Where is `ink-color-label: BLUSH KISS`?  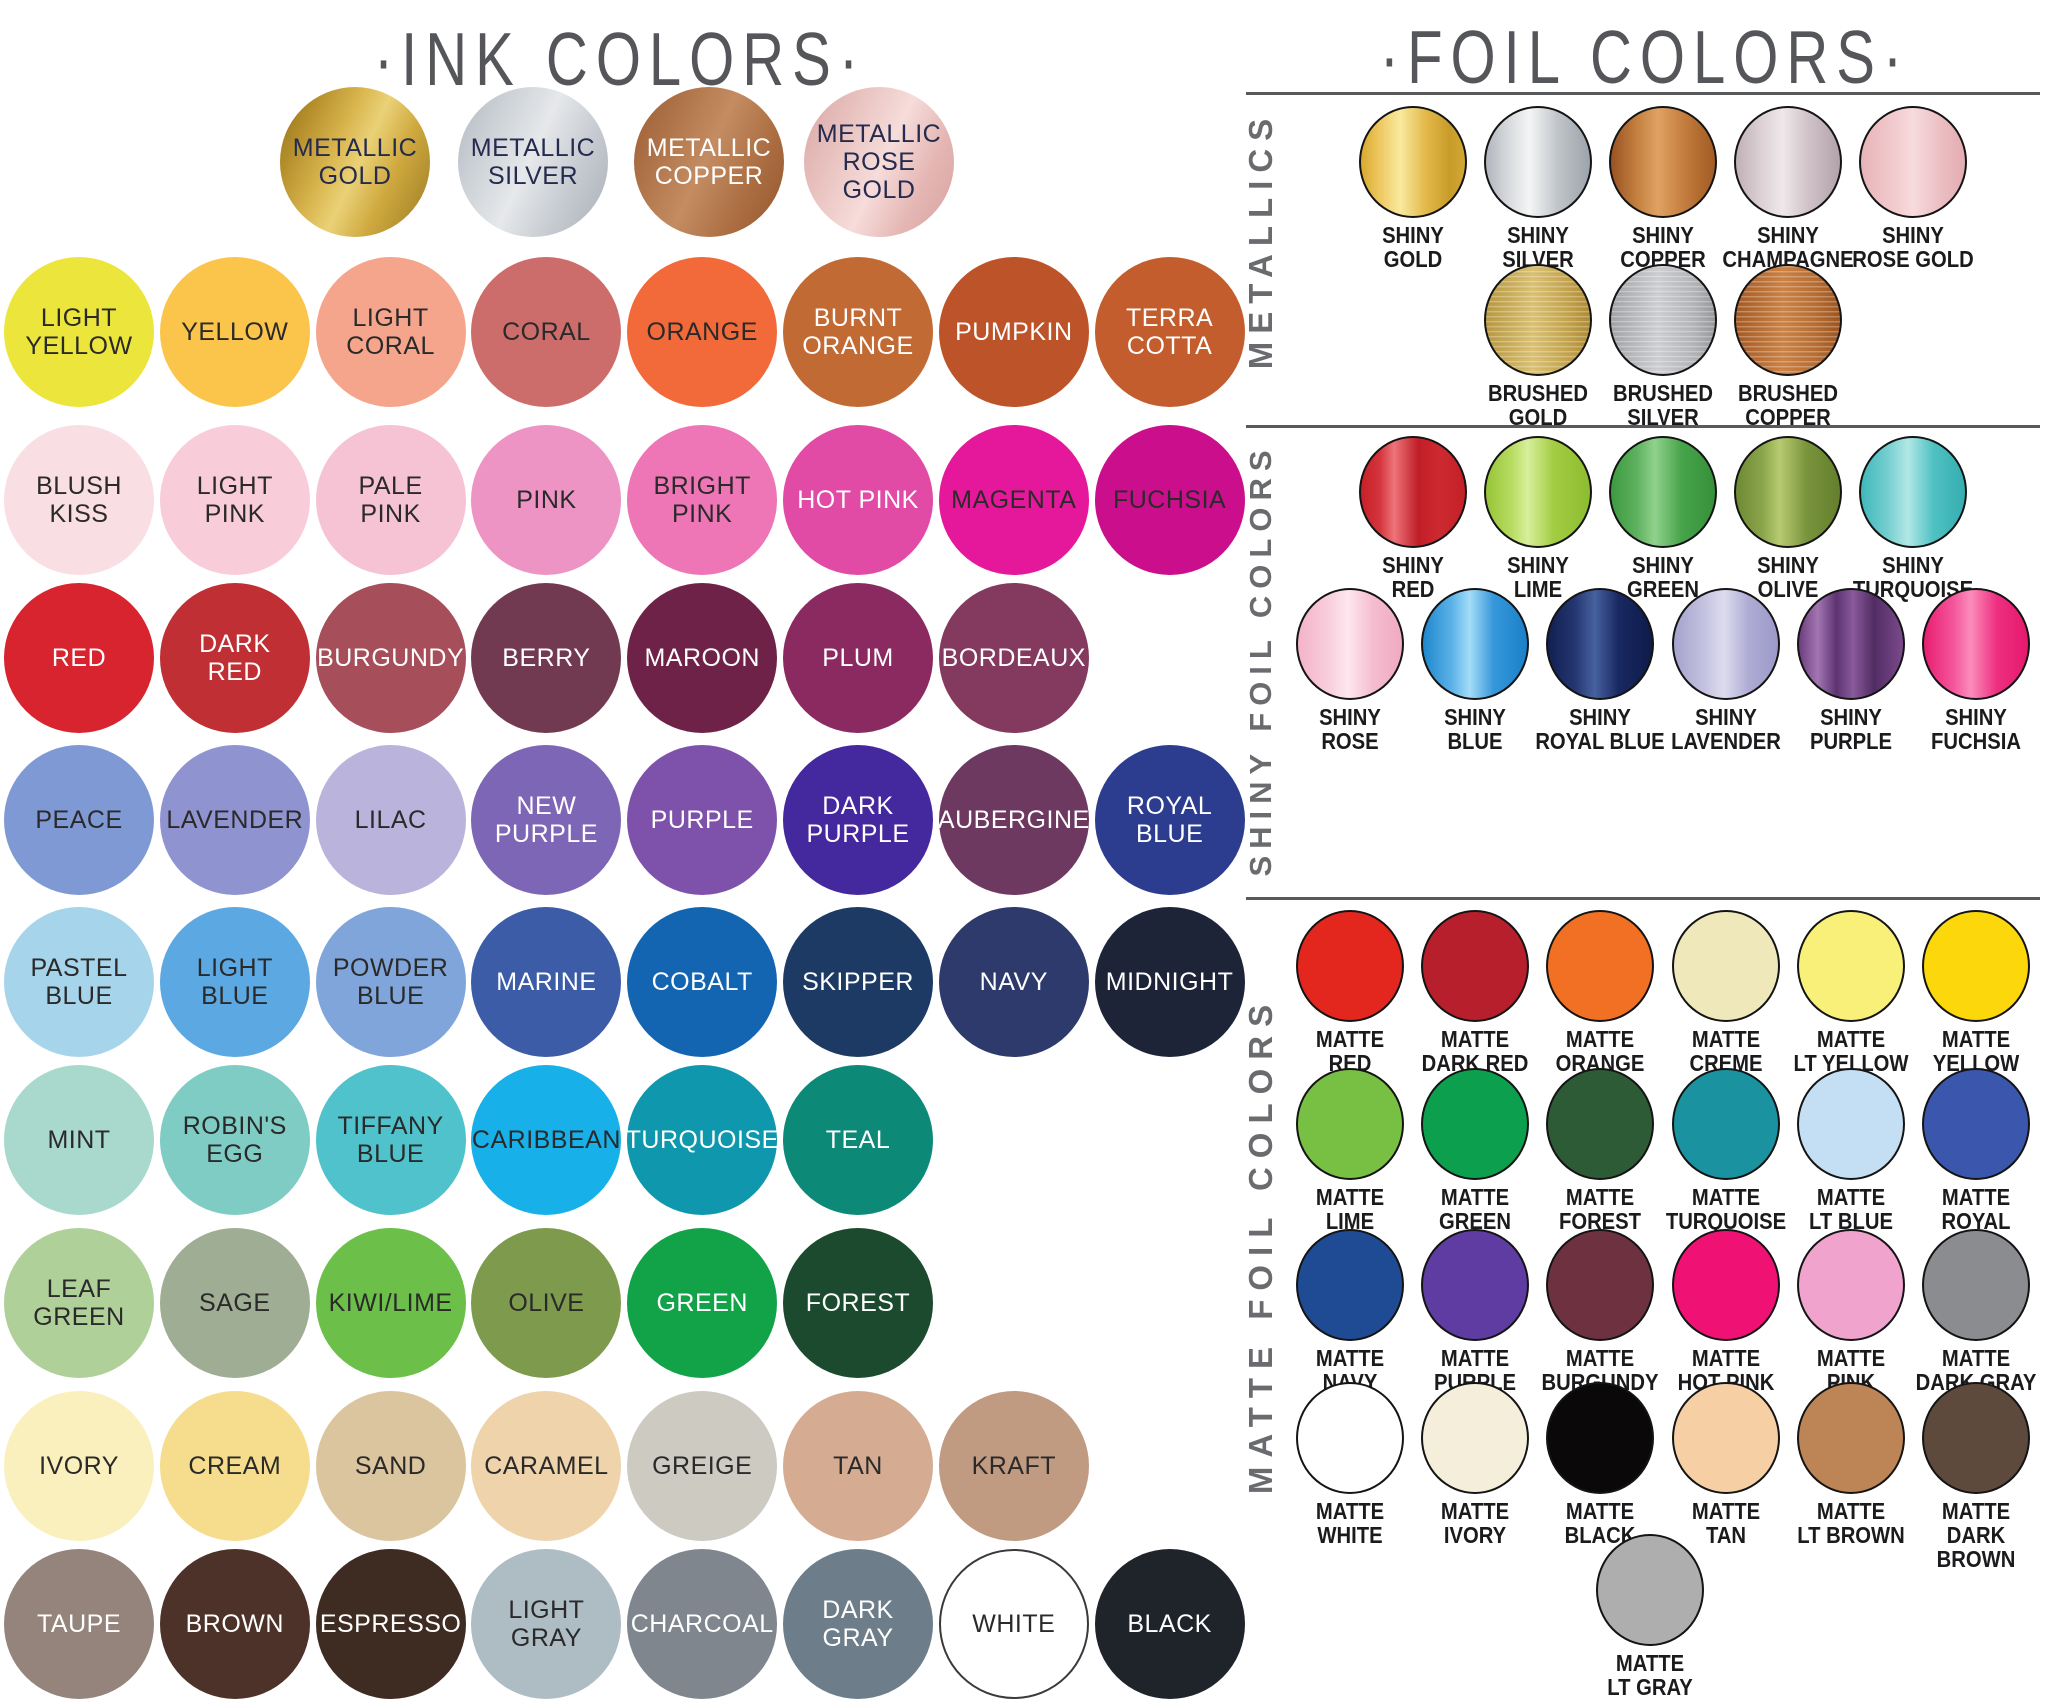 ink-color-label: BLUSH KISS is located at coordinates (79, 500).